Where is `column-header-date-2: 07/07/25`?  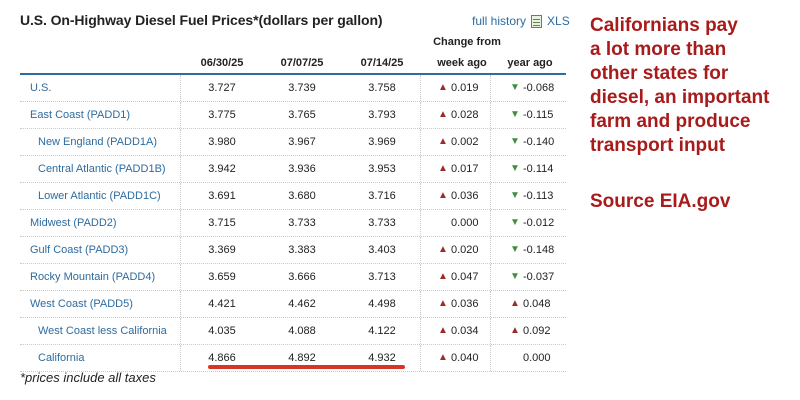
column-header-date-2: 07/07/25 is located at coordinates (302, 63).